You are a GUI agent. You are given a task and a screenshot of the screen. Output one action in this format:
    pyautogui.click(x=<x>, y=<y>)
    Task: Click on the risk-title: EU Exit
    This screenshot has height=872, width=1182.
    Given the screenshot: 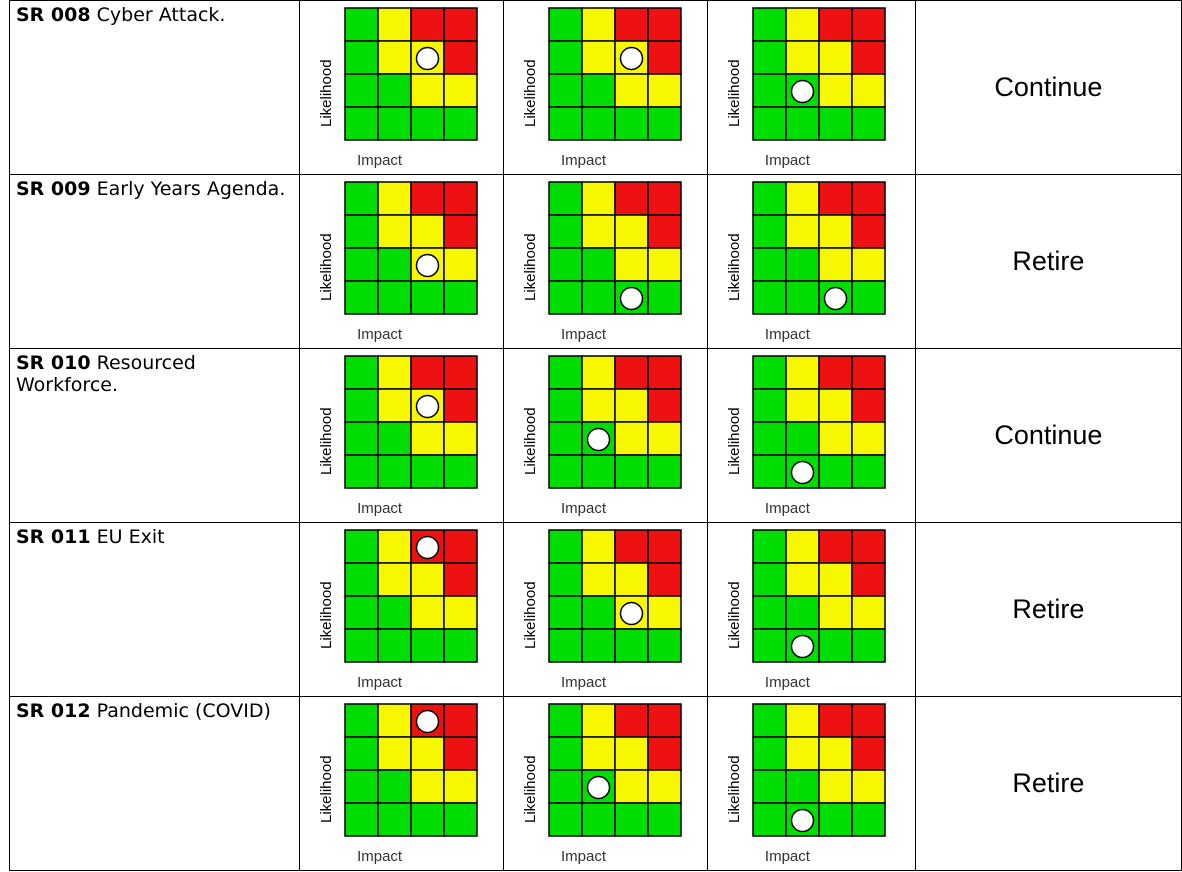 What is the action you would take?
    pyautogui.click(x=130, y=537)
    